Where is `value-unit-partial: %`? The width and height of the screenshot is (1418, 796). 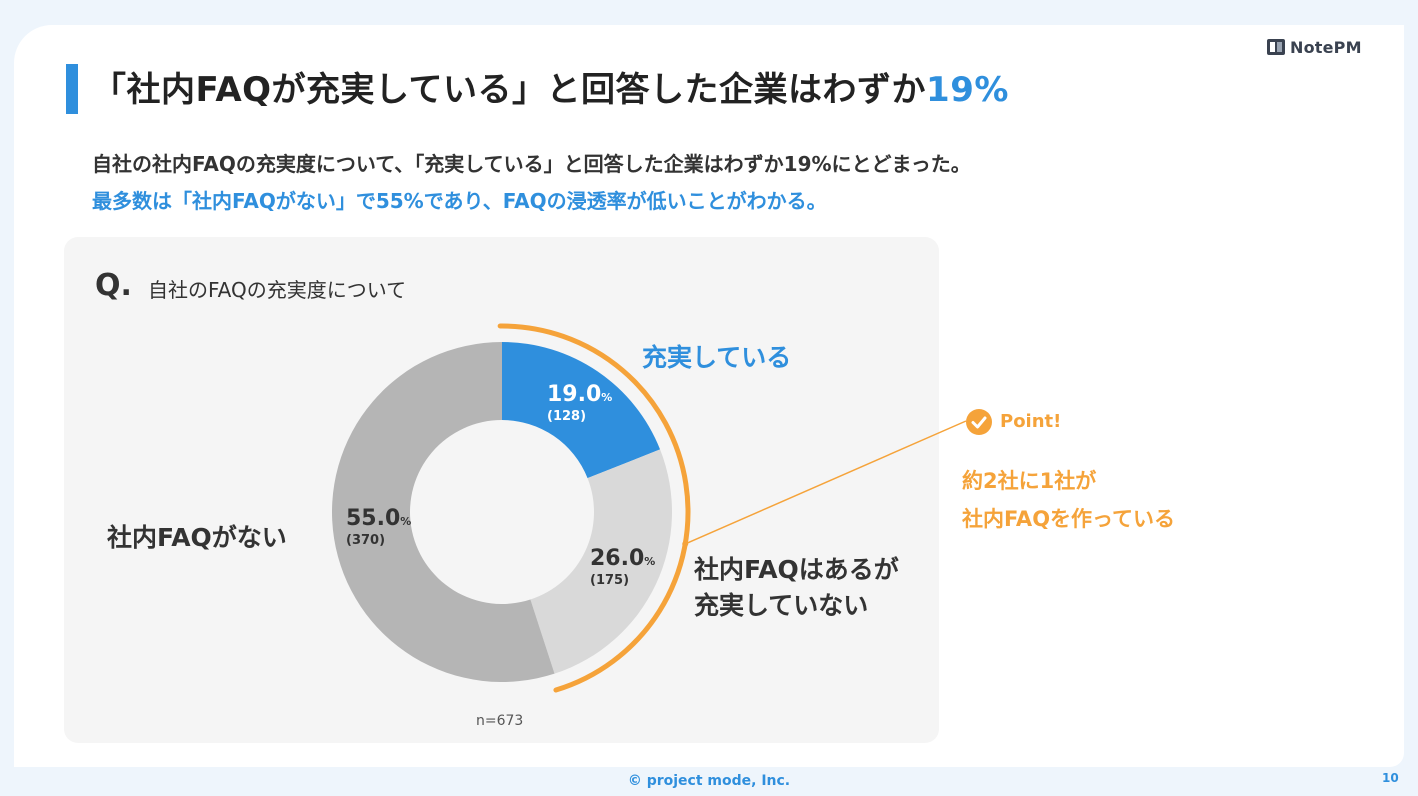
value-unit-partial: % is located at coordinates (650, 561).